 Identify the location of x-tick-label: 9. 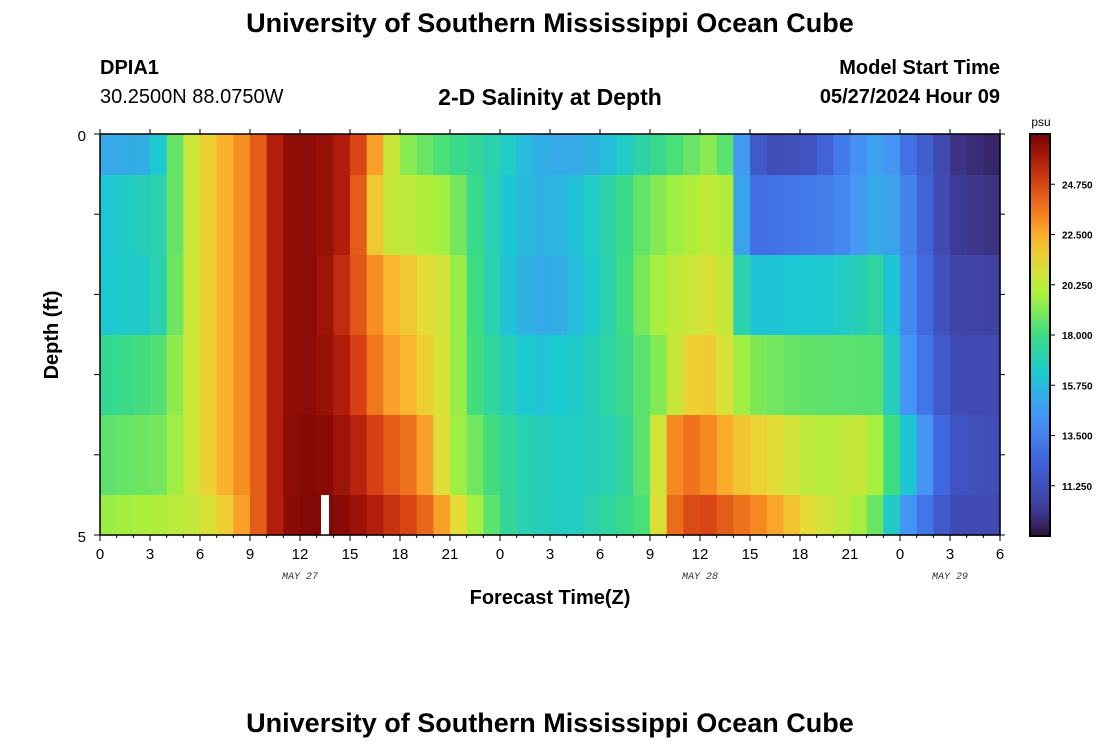
(650, 554).